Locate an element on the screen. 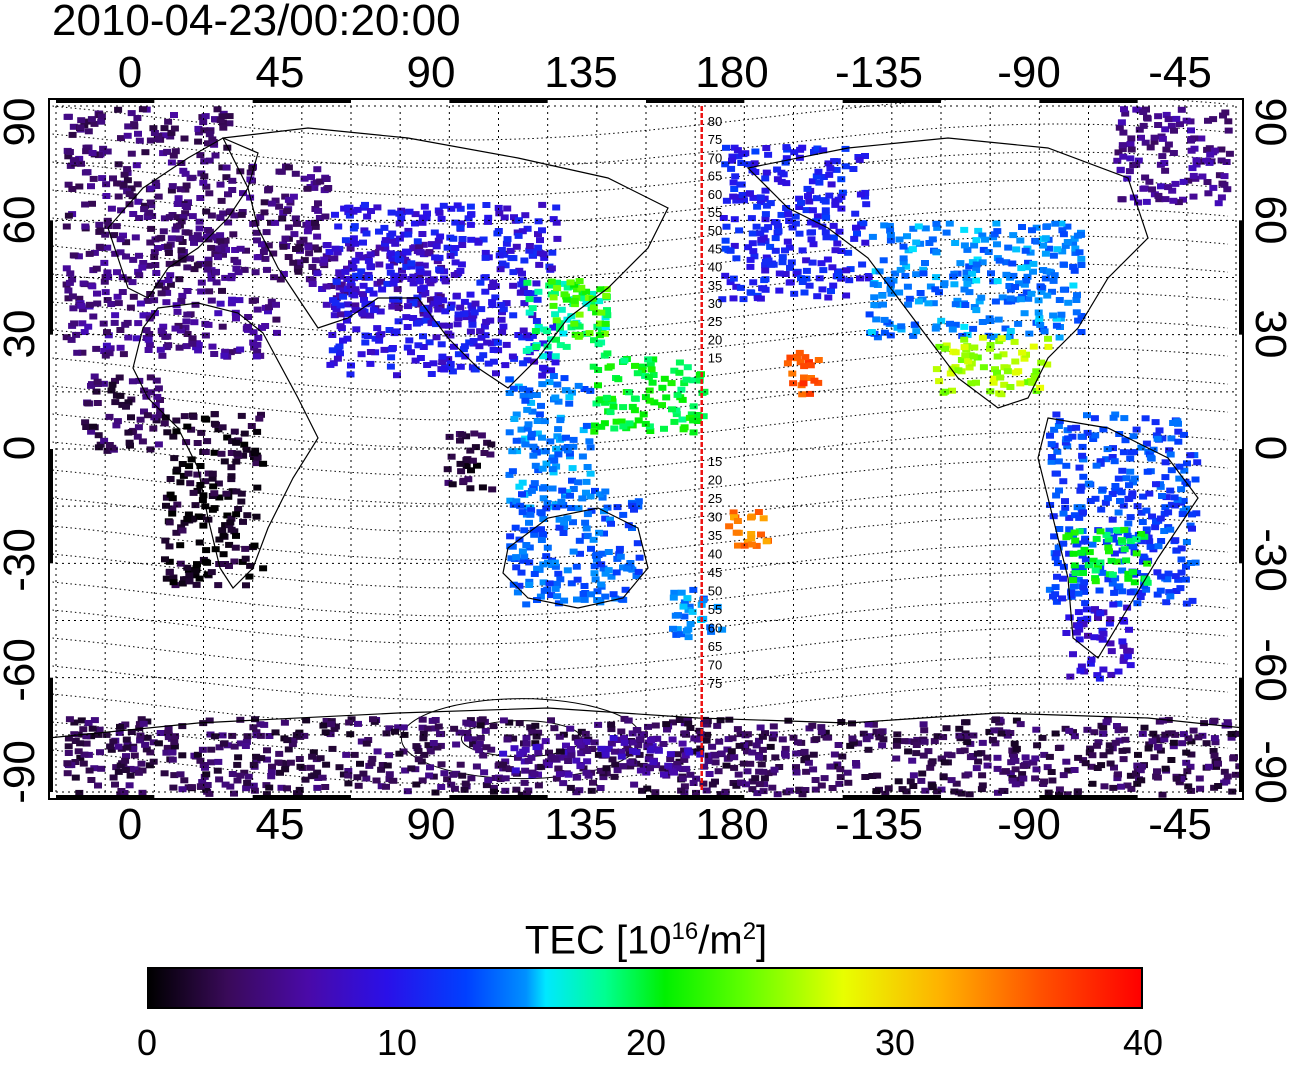 The height and width of the screenshot is (1065, 1292). contour-label: 55 is located at coordinates (715, 212).